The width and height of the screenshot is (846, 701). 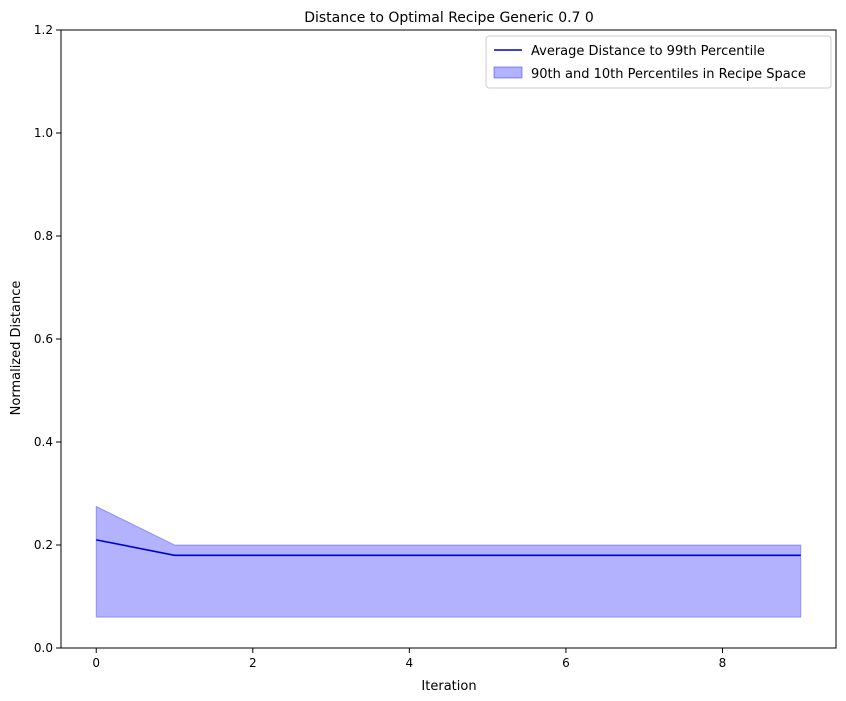 What do you see at coordinates (43, 339) in the screenshot?
I see `y-tick-label: 0.6` at bounding box center [43, 339].